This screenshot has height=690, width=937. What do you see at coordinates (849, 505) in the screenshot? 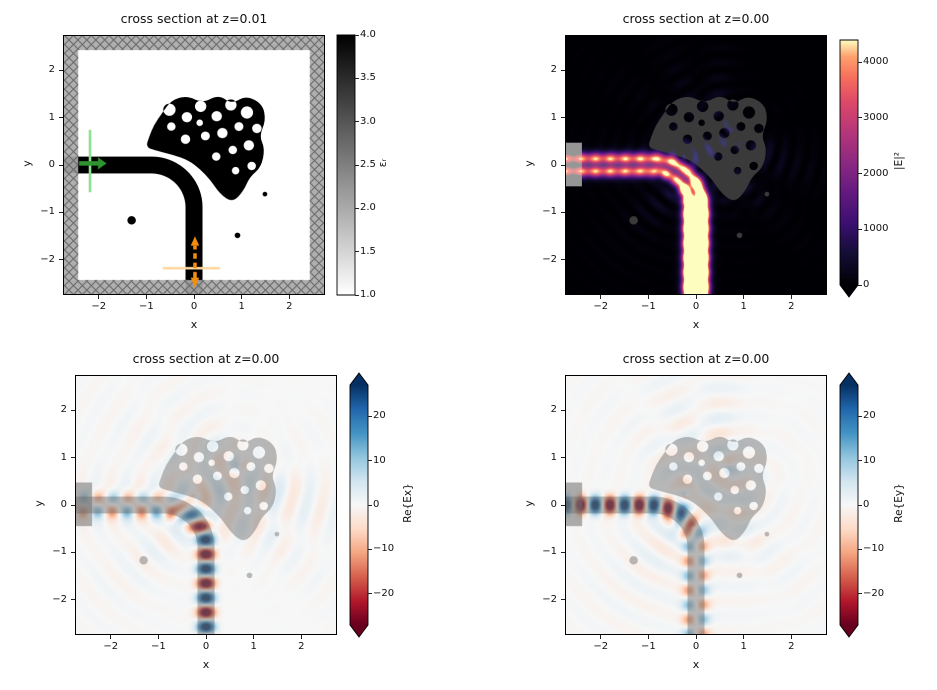
I see `colorbar-re-ey` at bounding box center [849, 505].